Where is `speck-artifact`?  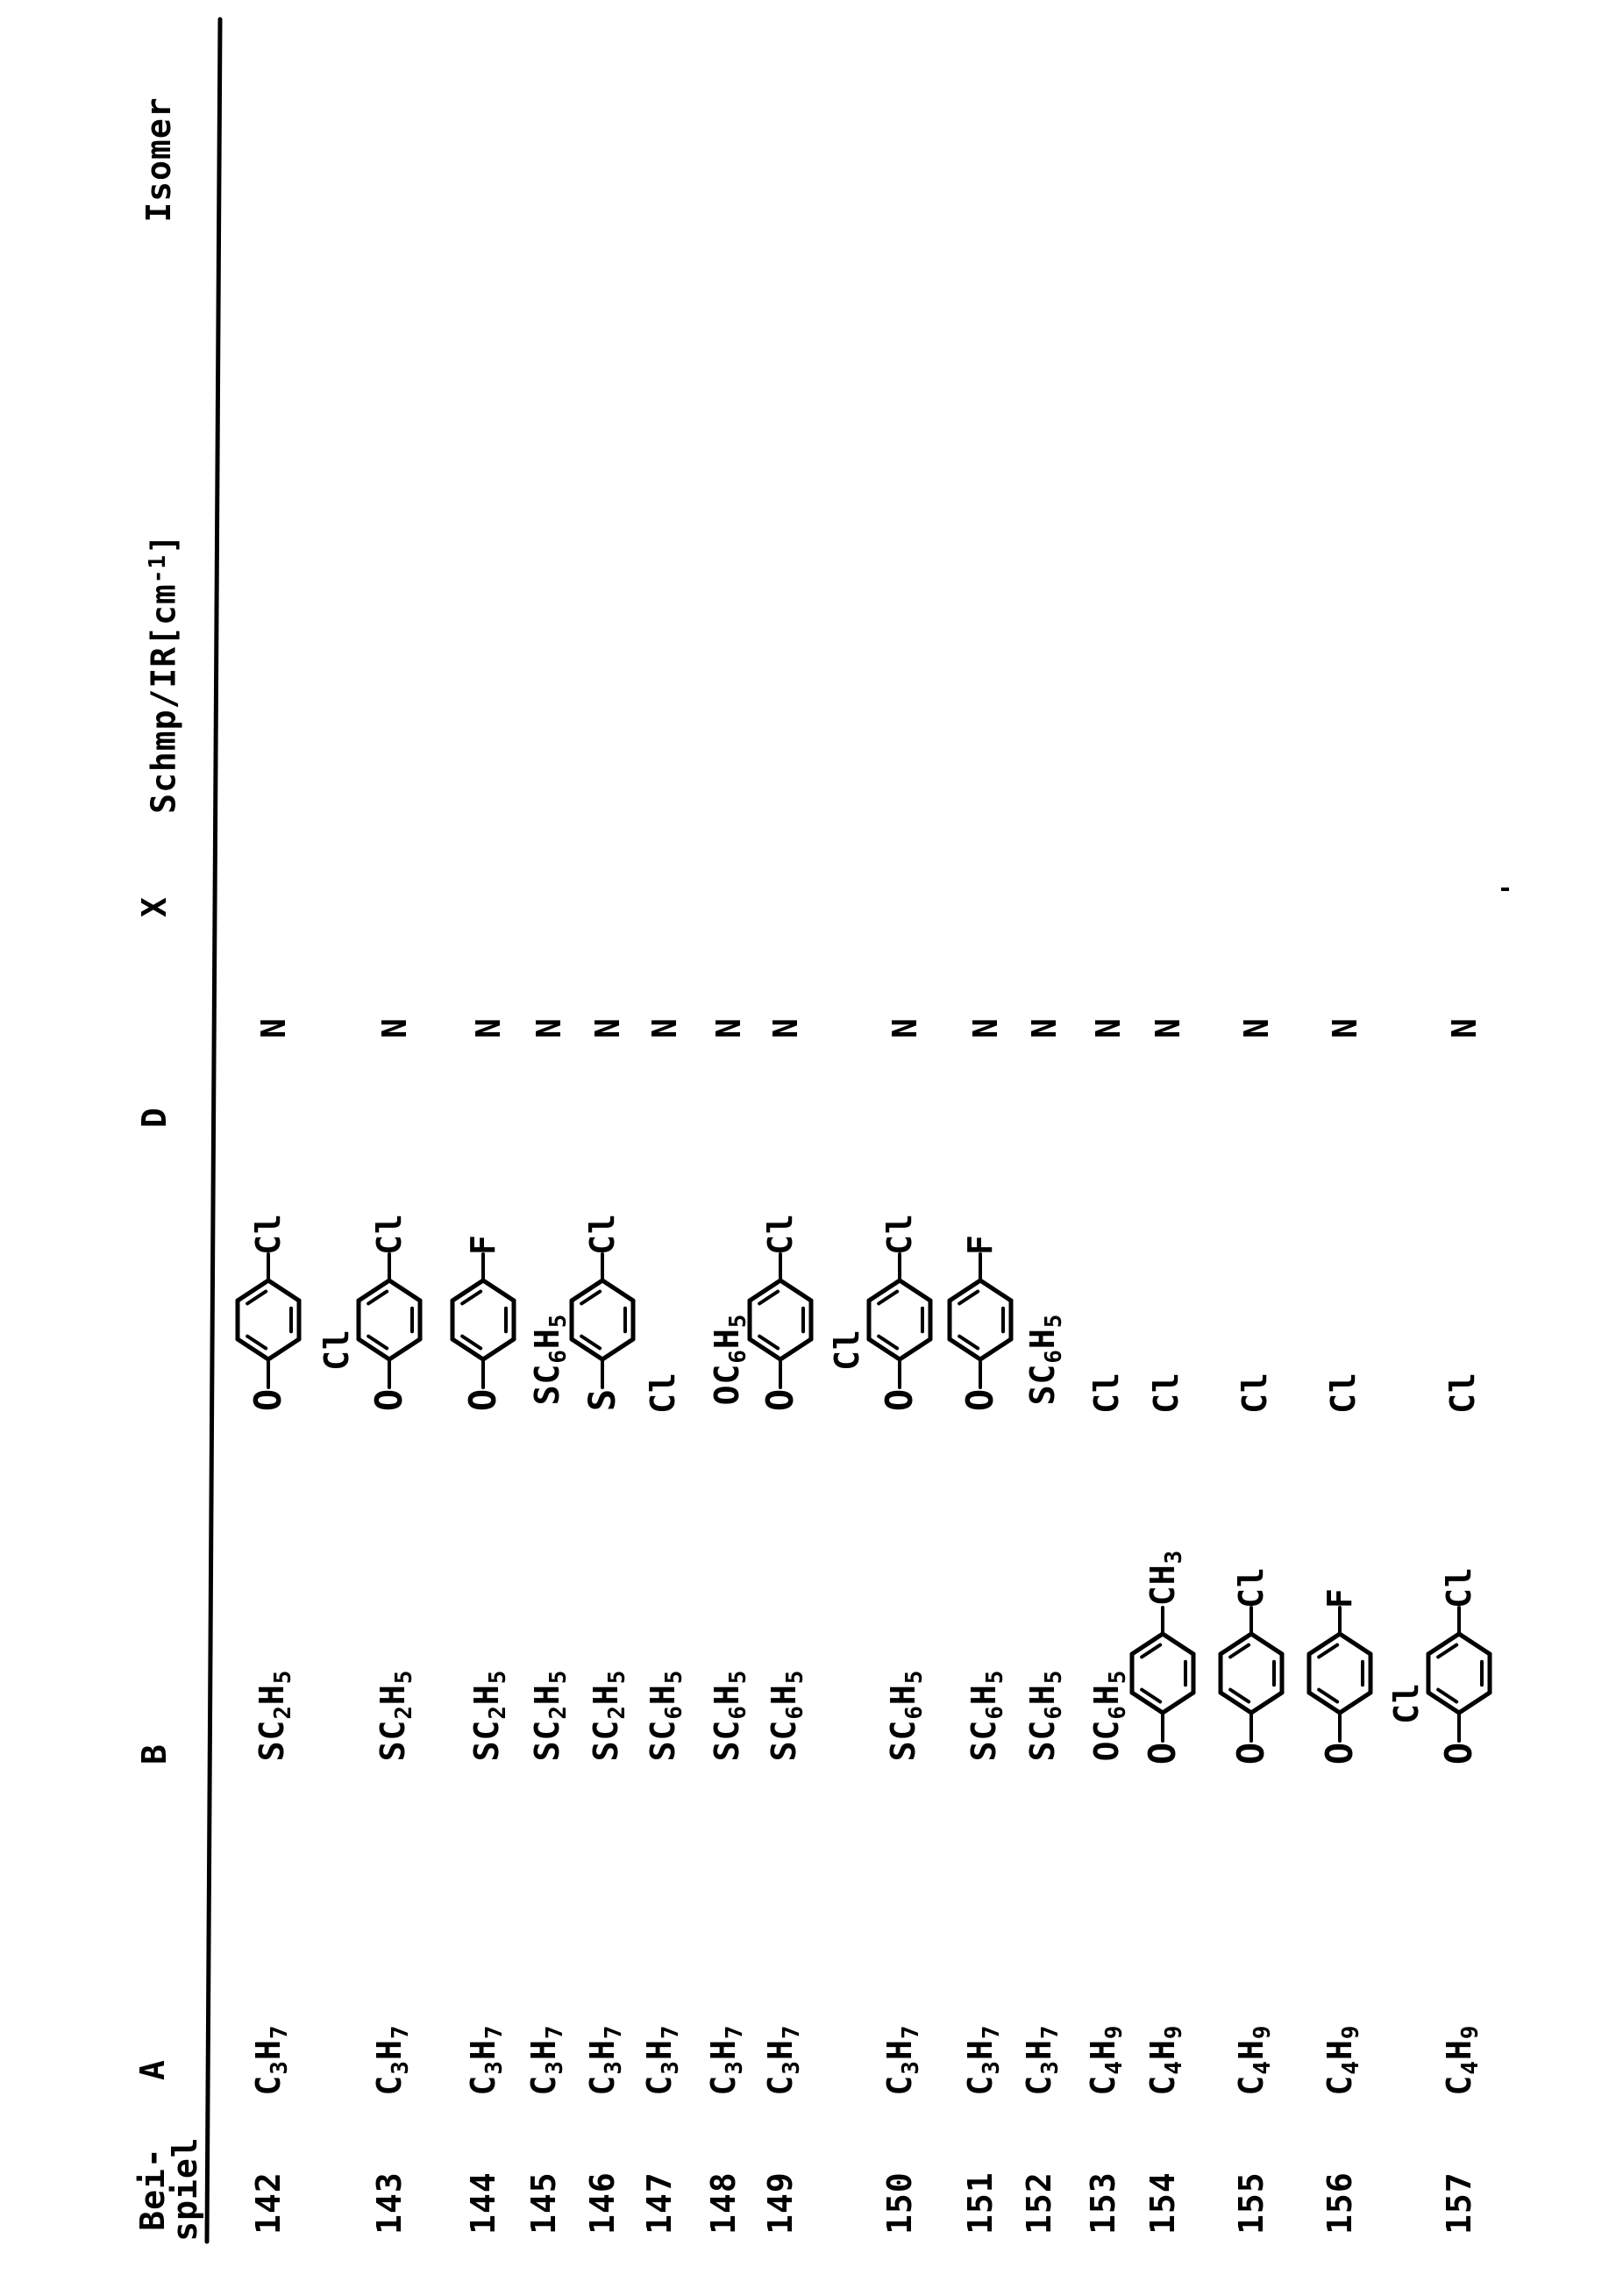 speck-artifact is located at coordinates (1505, 889).